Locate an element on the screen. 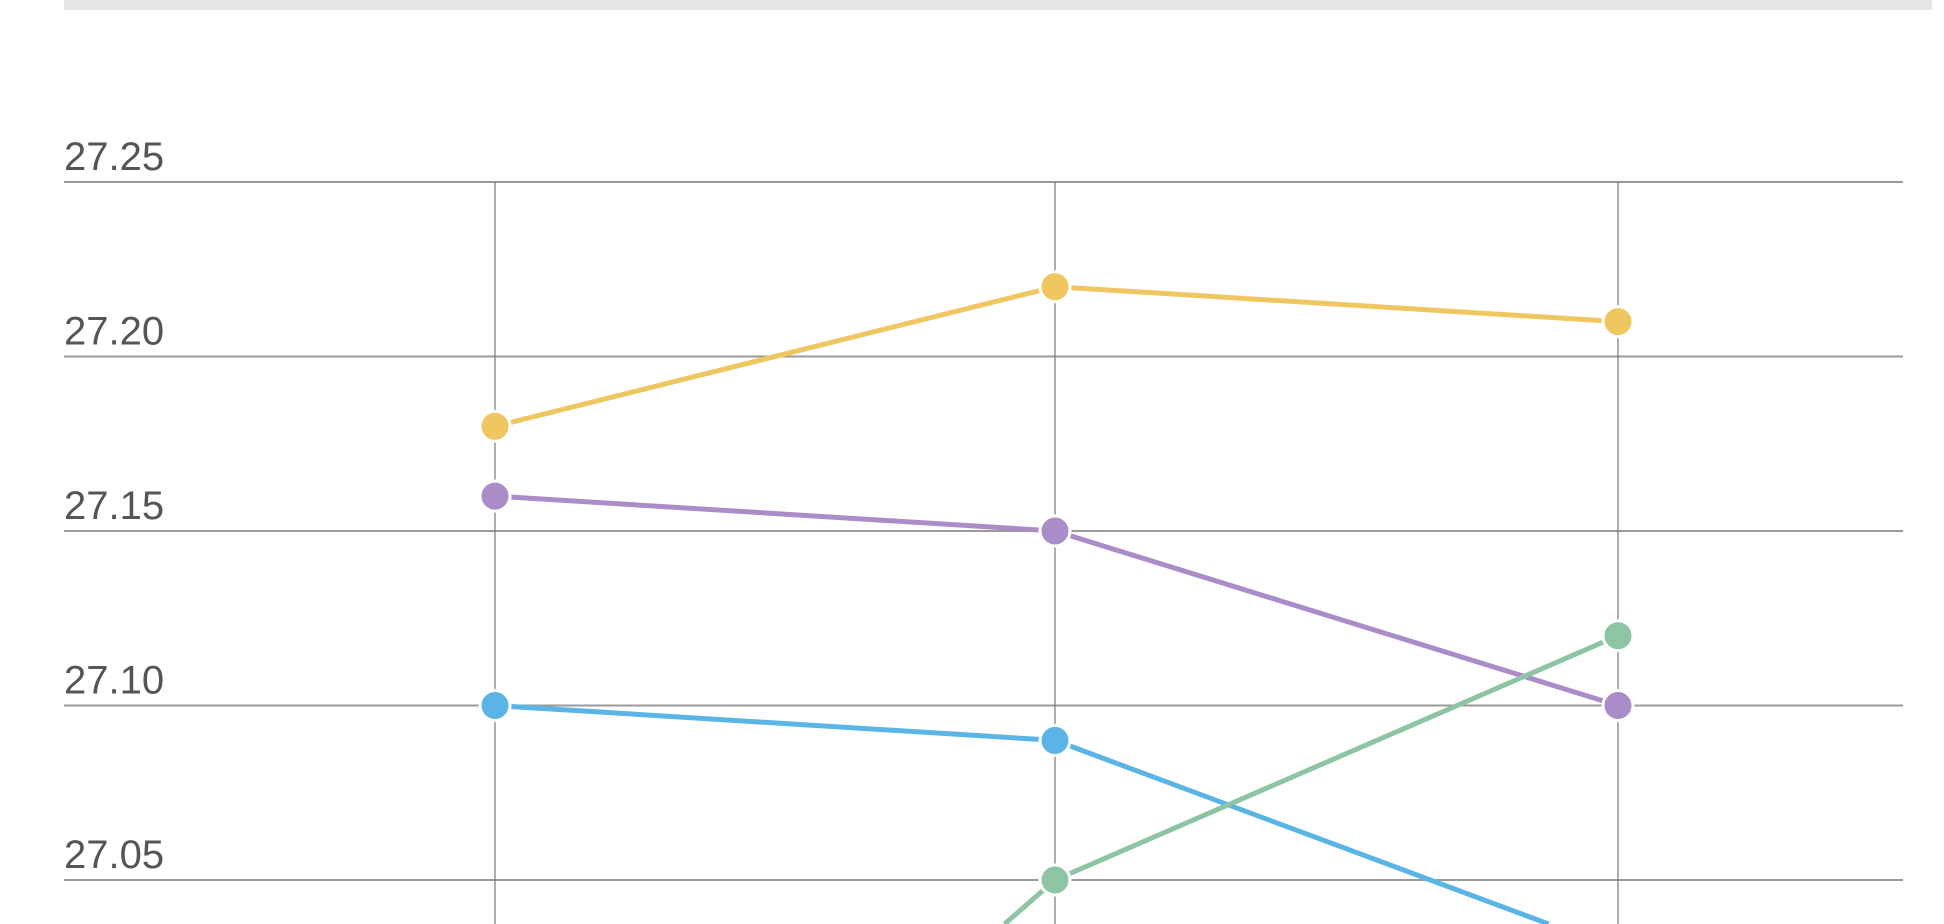 The height and width of the screenshot is (924, 1944). top-scroll-bar is located at coordinates (998, 5).